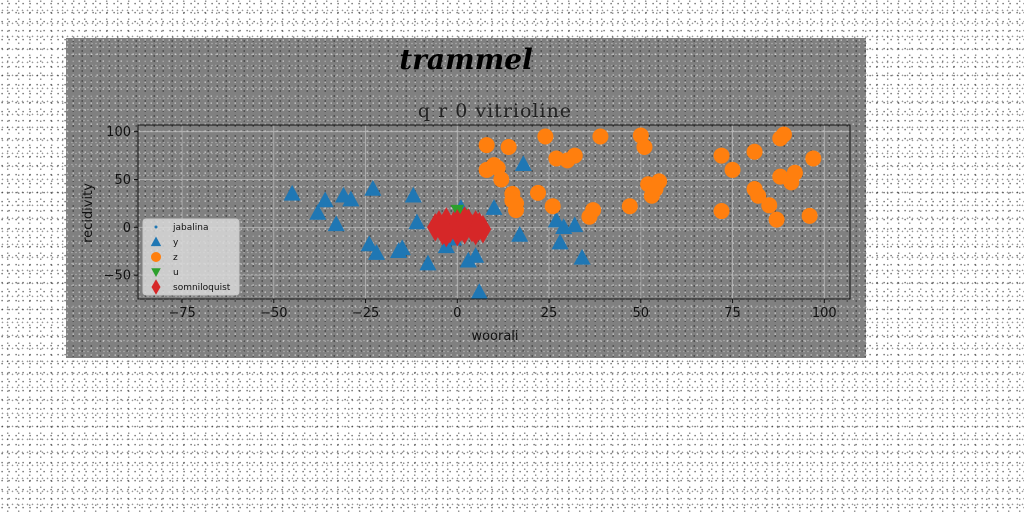 The image size is (1024, 512). I want to click on chart-title: q r 0 vitrioline, so click(495, 111).